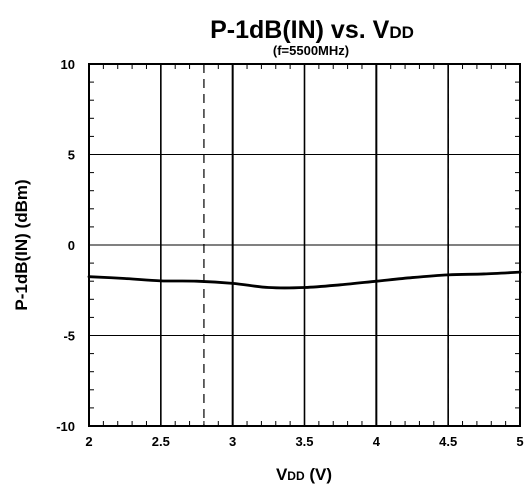 The image size is (529, 491). What do you see at coordinates (318, 474) in the screenshot?
I see `x-axis-label-suffix: (V)` at bounding box center [318, 474].